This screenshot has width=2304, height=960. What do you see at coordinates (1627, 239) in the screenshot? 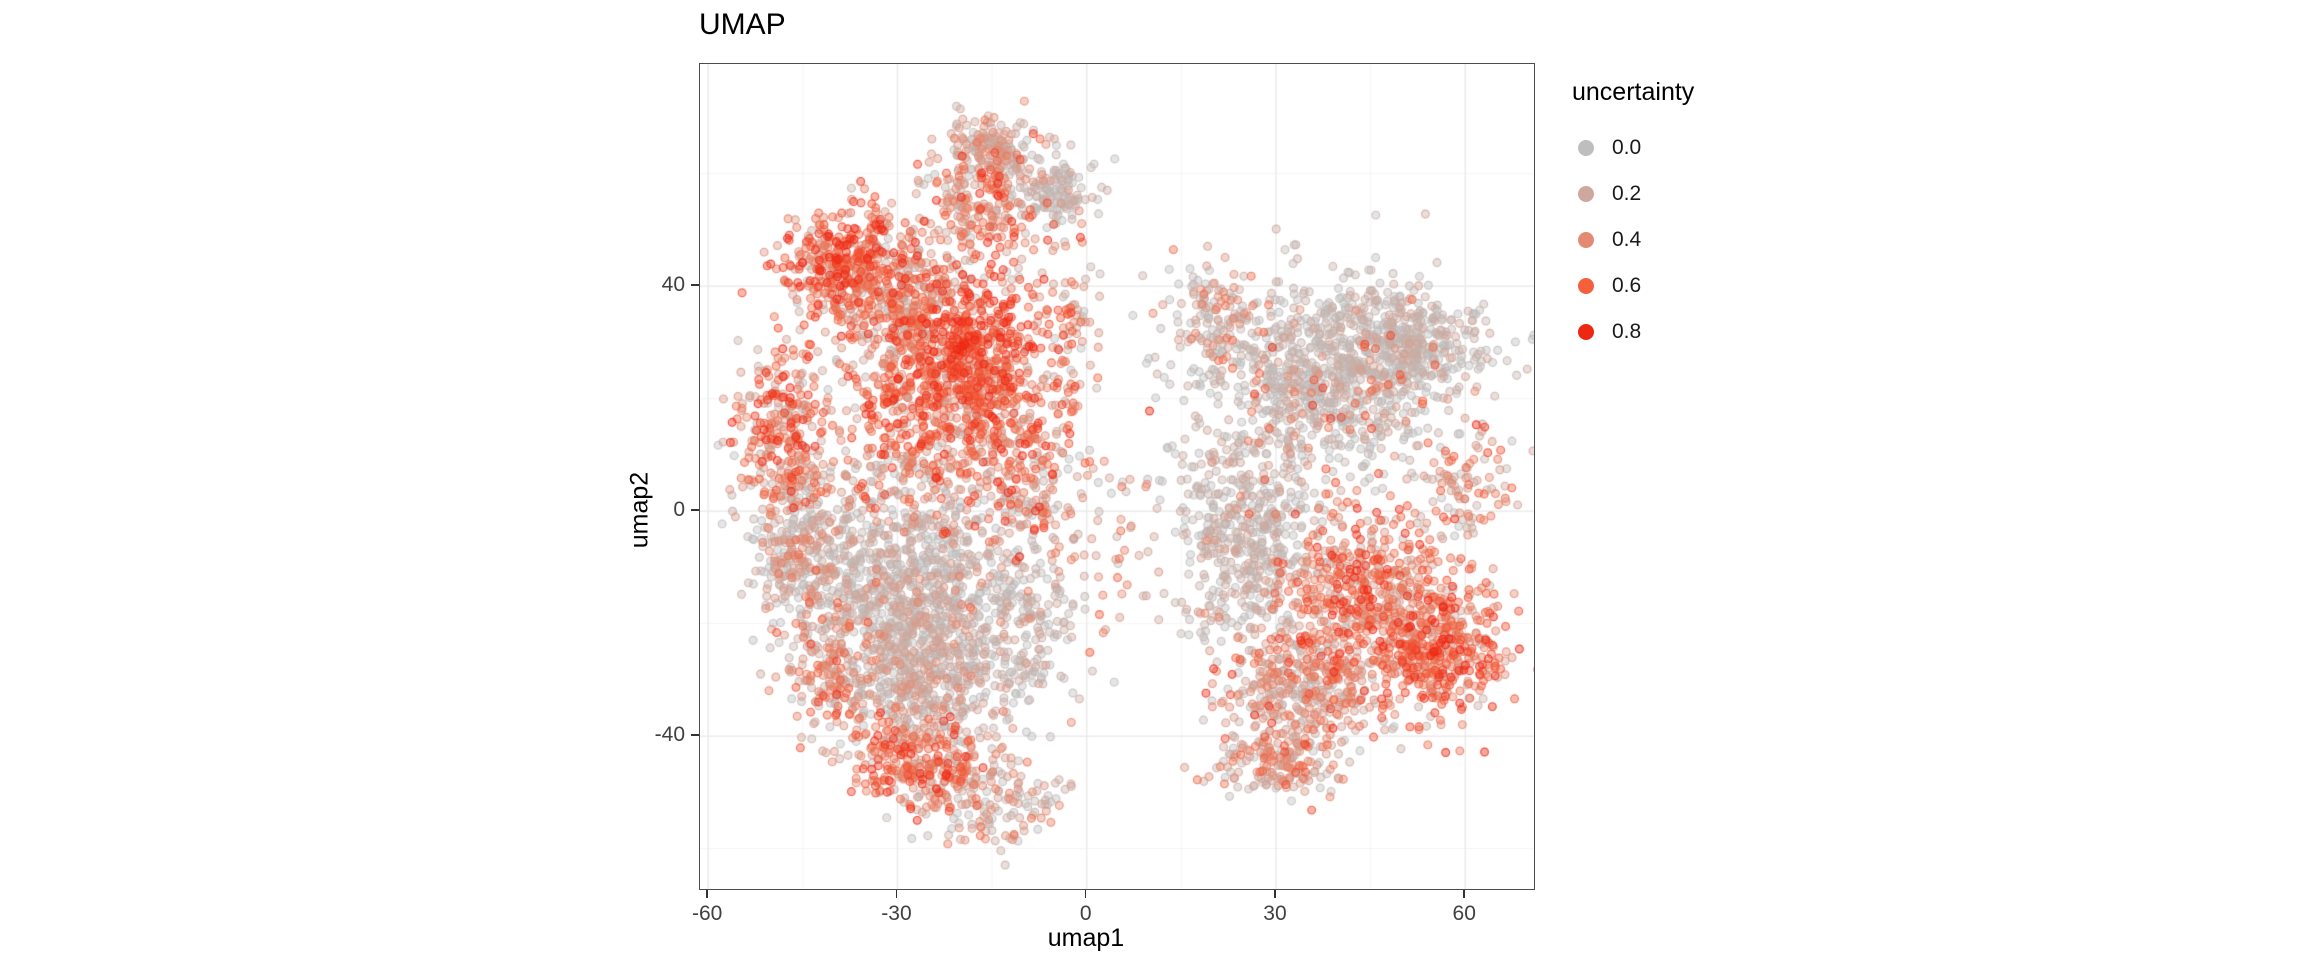
I see `legend-entry-label: 0.4` at bounding box center [1627, 239].